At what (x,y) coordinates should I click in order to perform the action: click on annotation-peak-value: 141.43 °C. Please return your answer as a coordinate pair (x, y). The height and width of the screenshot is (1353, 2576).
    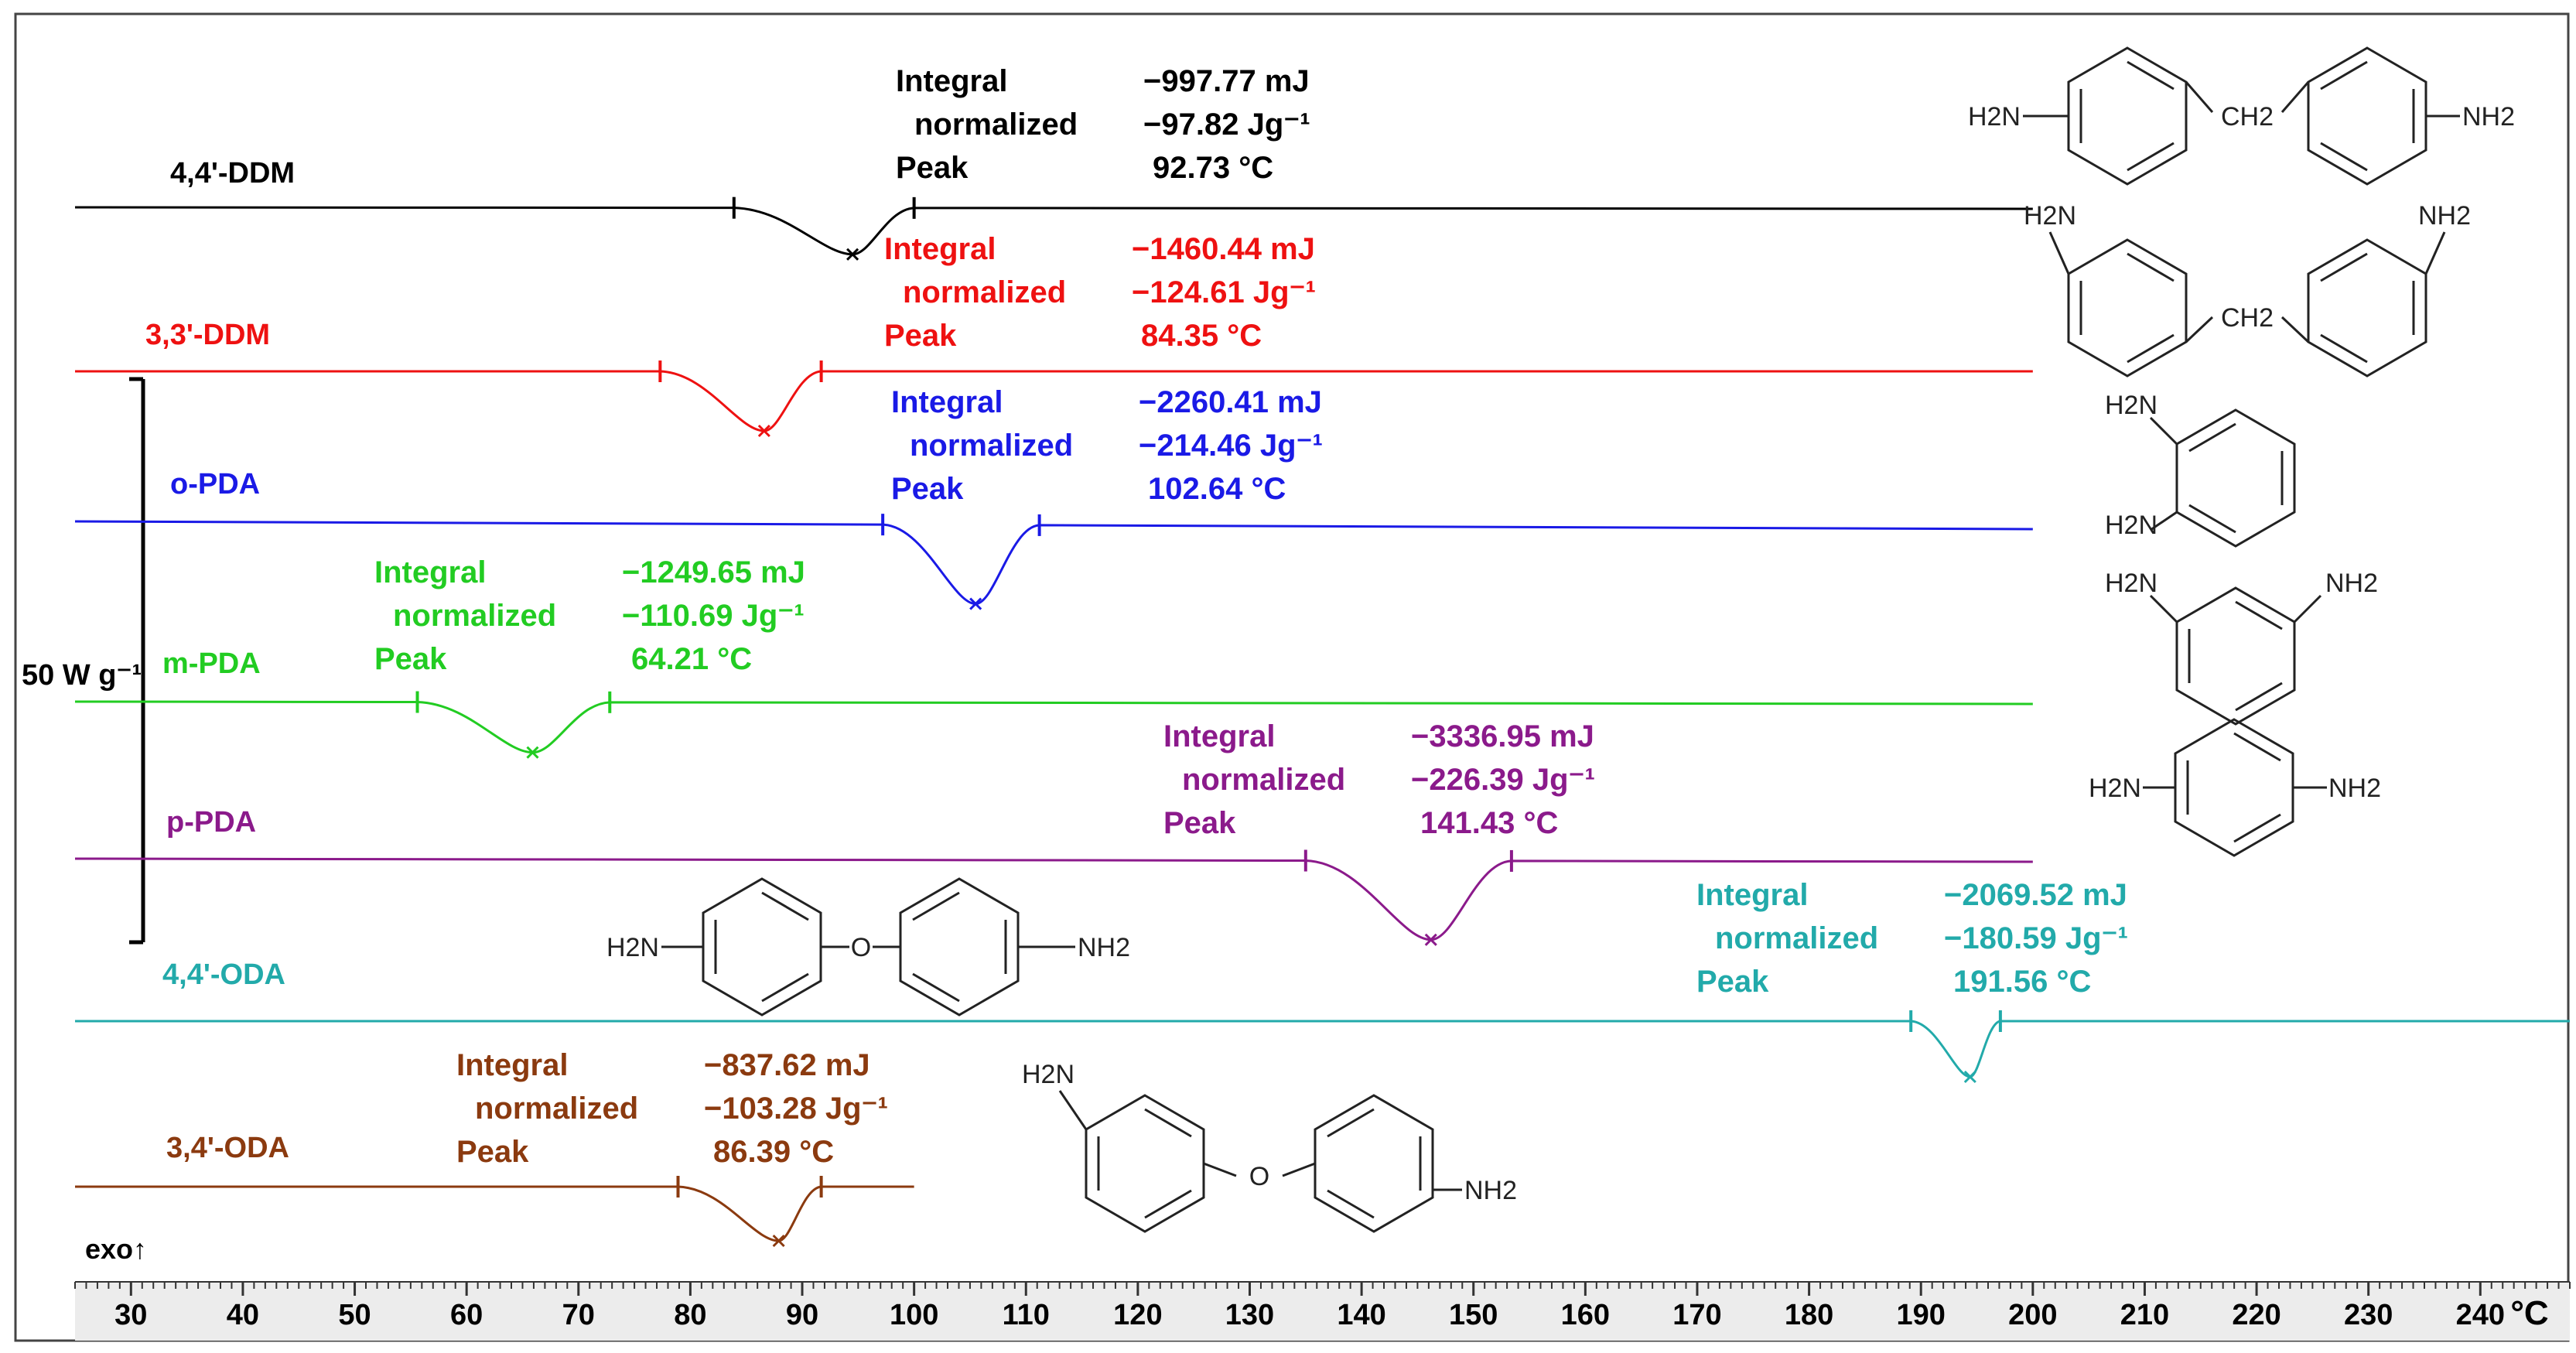
    Looking at the image, I should click on (1489, 823).